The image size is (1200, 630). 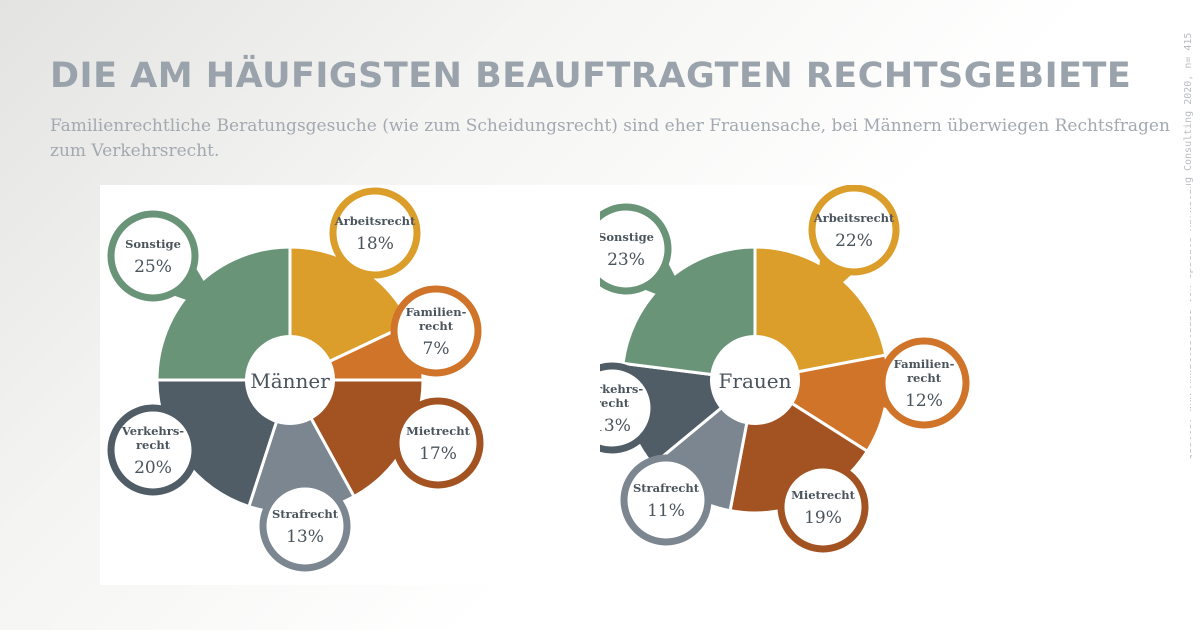 I want to click on pie-center-label: Männer, so click(x=290, y=381).